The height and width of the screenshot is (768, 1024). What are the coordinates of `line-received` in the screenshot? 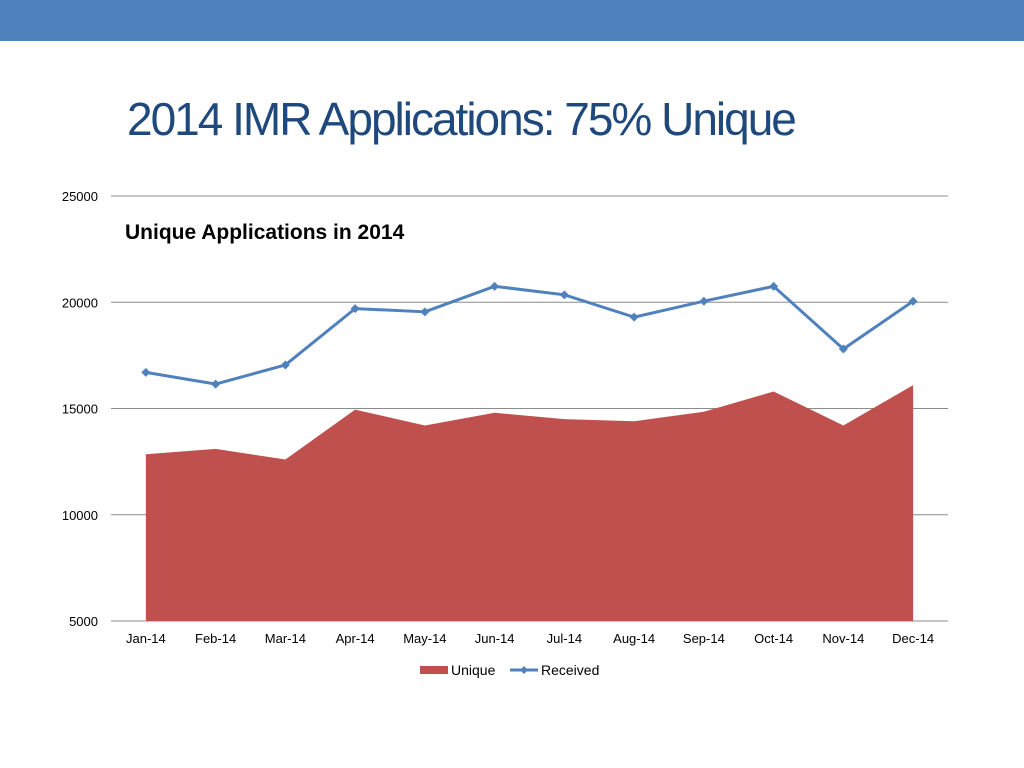 It's located at (529, 335).